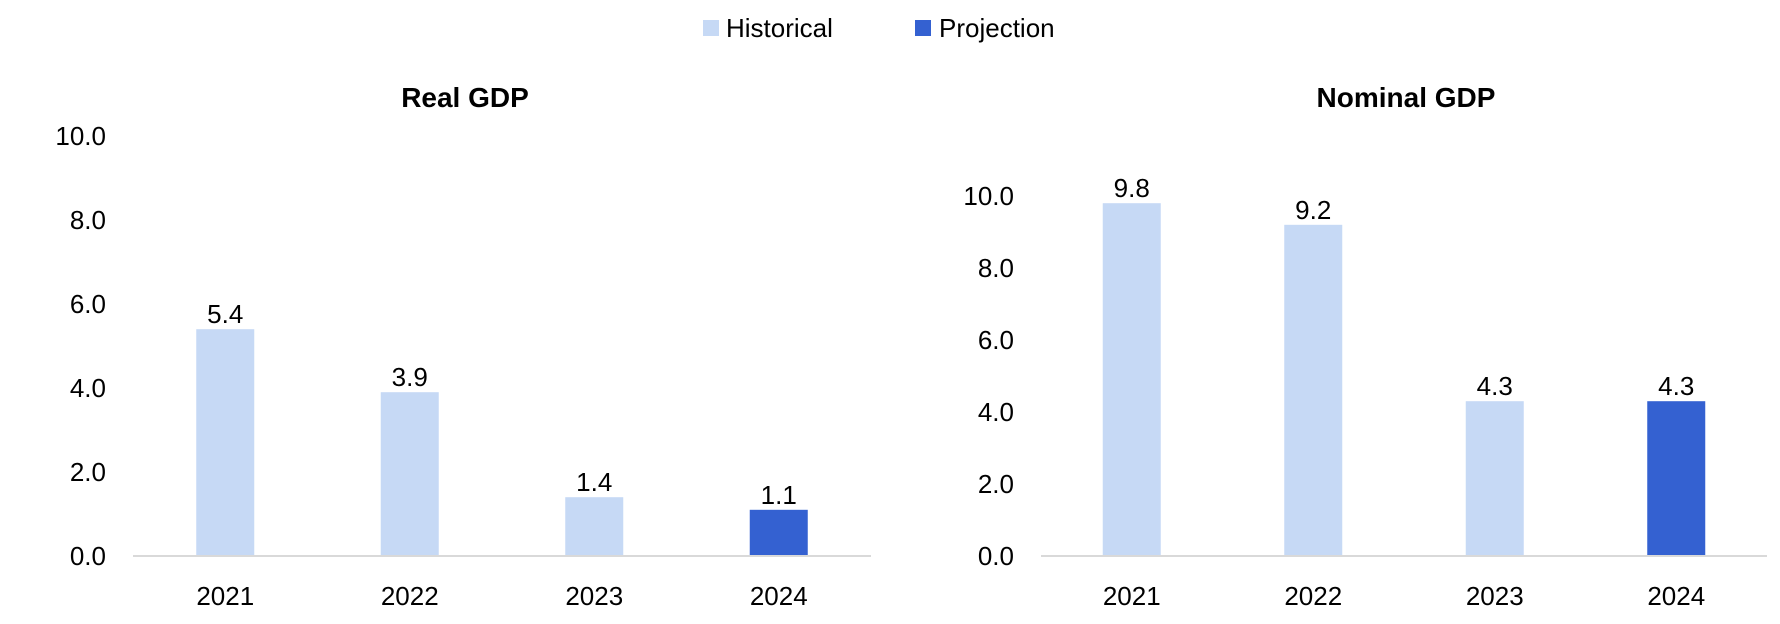 The width and height of the screenshot is (1780, 624). Describe the element at coordinates (80, 346) in the screenshot. I see `y-axis-real-gdp: 0.0 2.0 4.0 6.0 8.0 10.0` at that location.